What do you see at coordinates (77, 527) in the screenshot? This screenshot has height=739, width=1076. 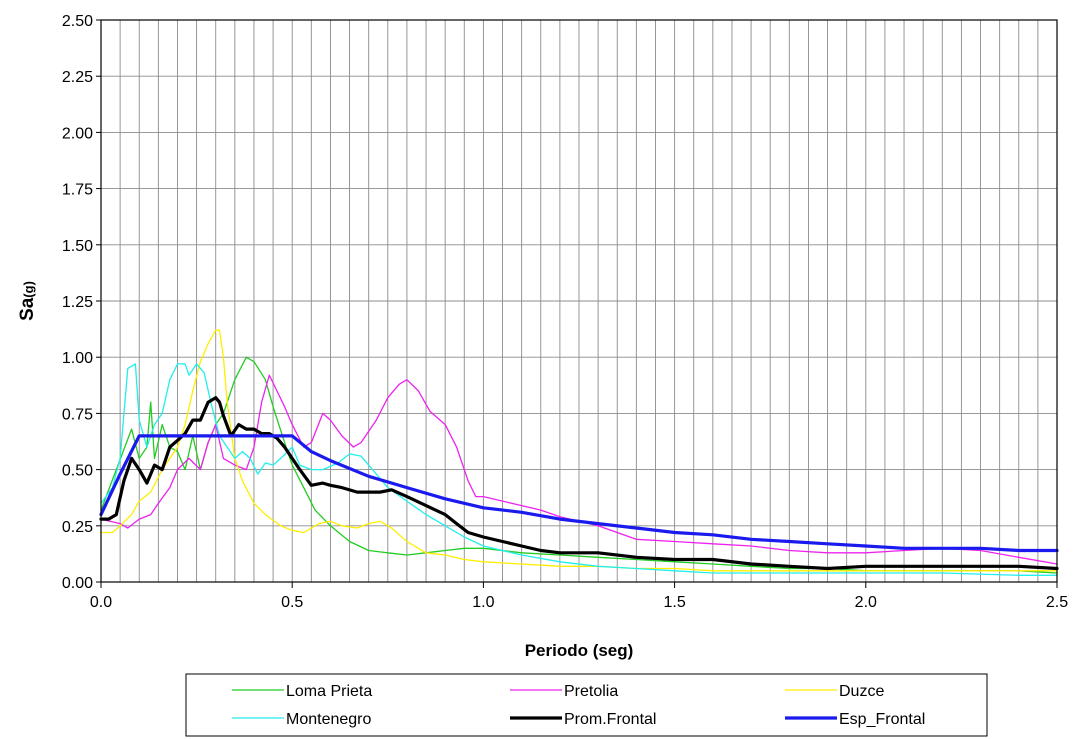 I see `y-tick-label: 0.25` at bounding box center [77, 527].